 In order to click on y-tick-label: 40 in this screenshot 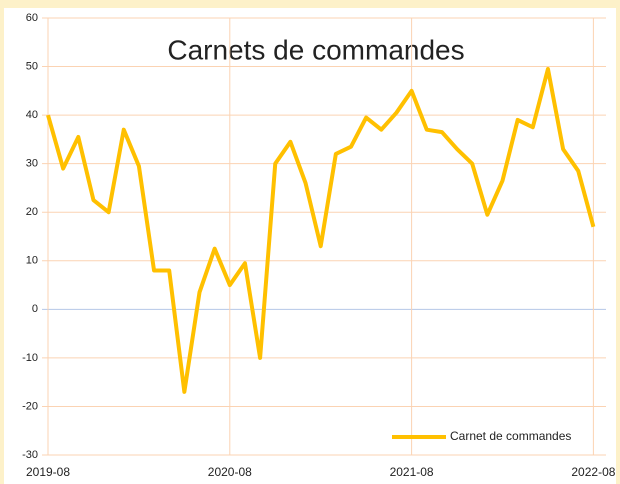, I will do `click(32, 115)`.